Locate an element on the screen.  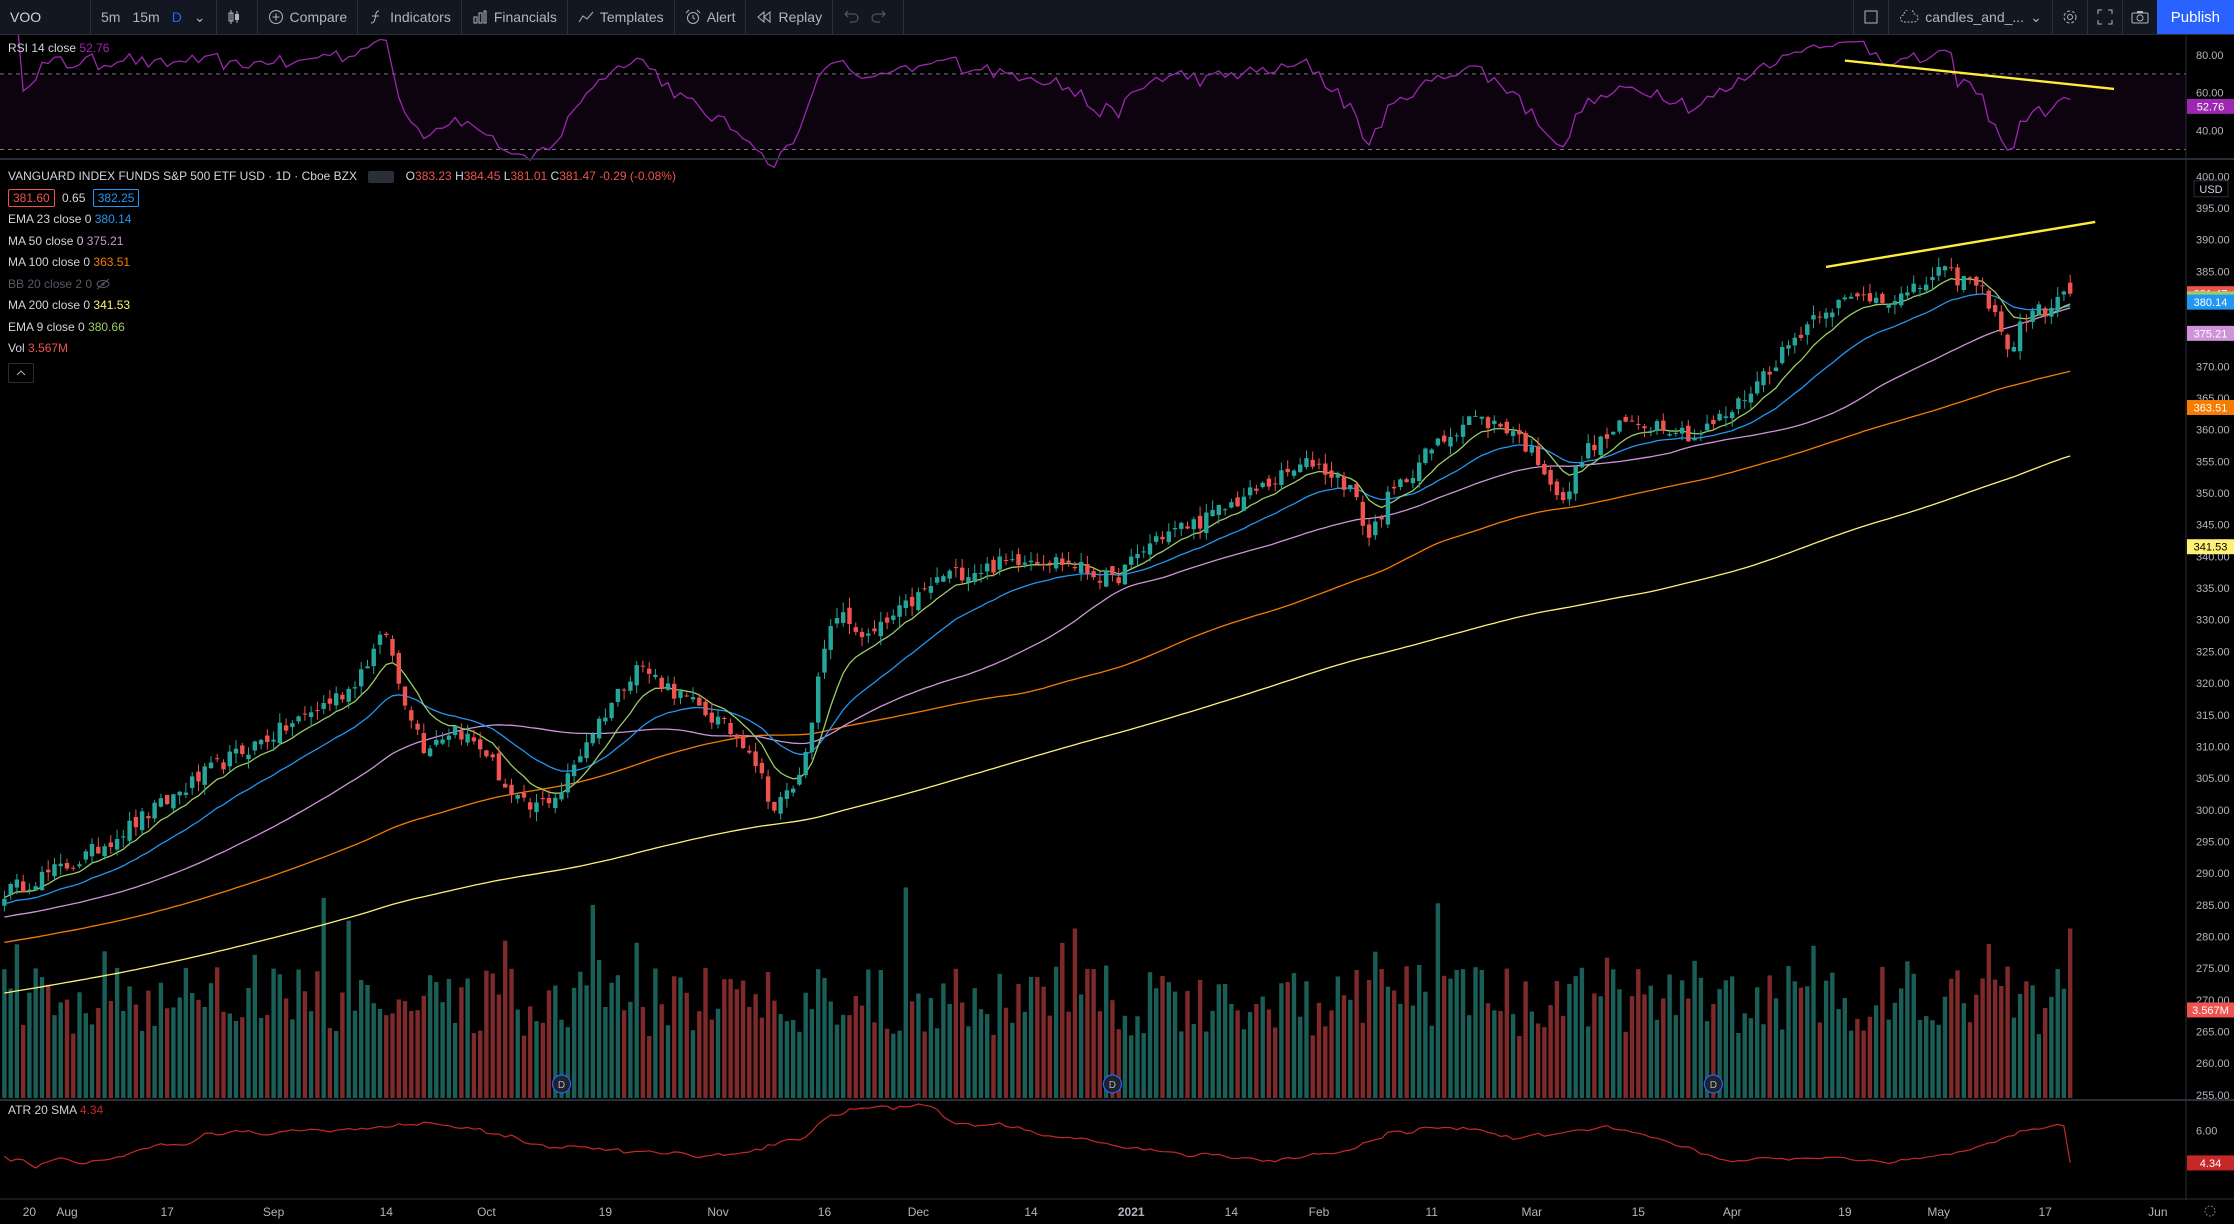
legend-settings-icon is located at coordinates (381, 176).